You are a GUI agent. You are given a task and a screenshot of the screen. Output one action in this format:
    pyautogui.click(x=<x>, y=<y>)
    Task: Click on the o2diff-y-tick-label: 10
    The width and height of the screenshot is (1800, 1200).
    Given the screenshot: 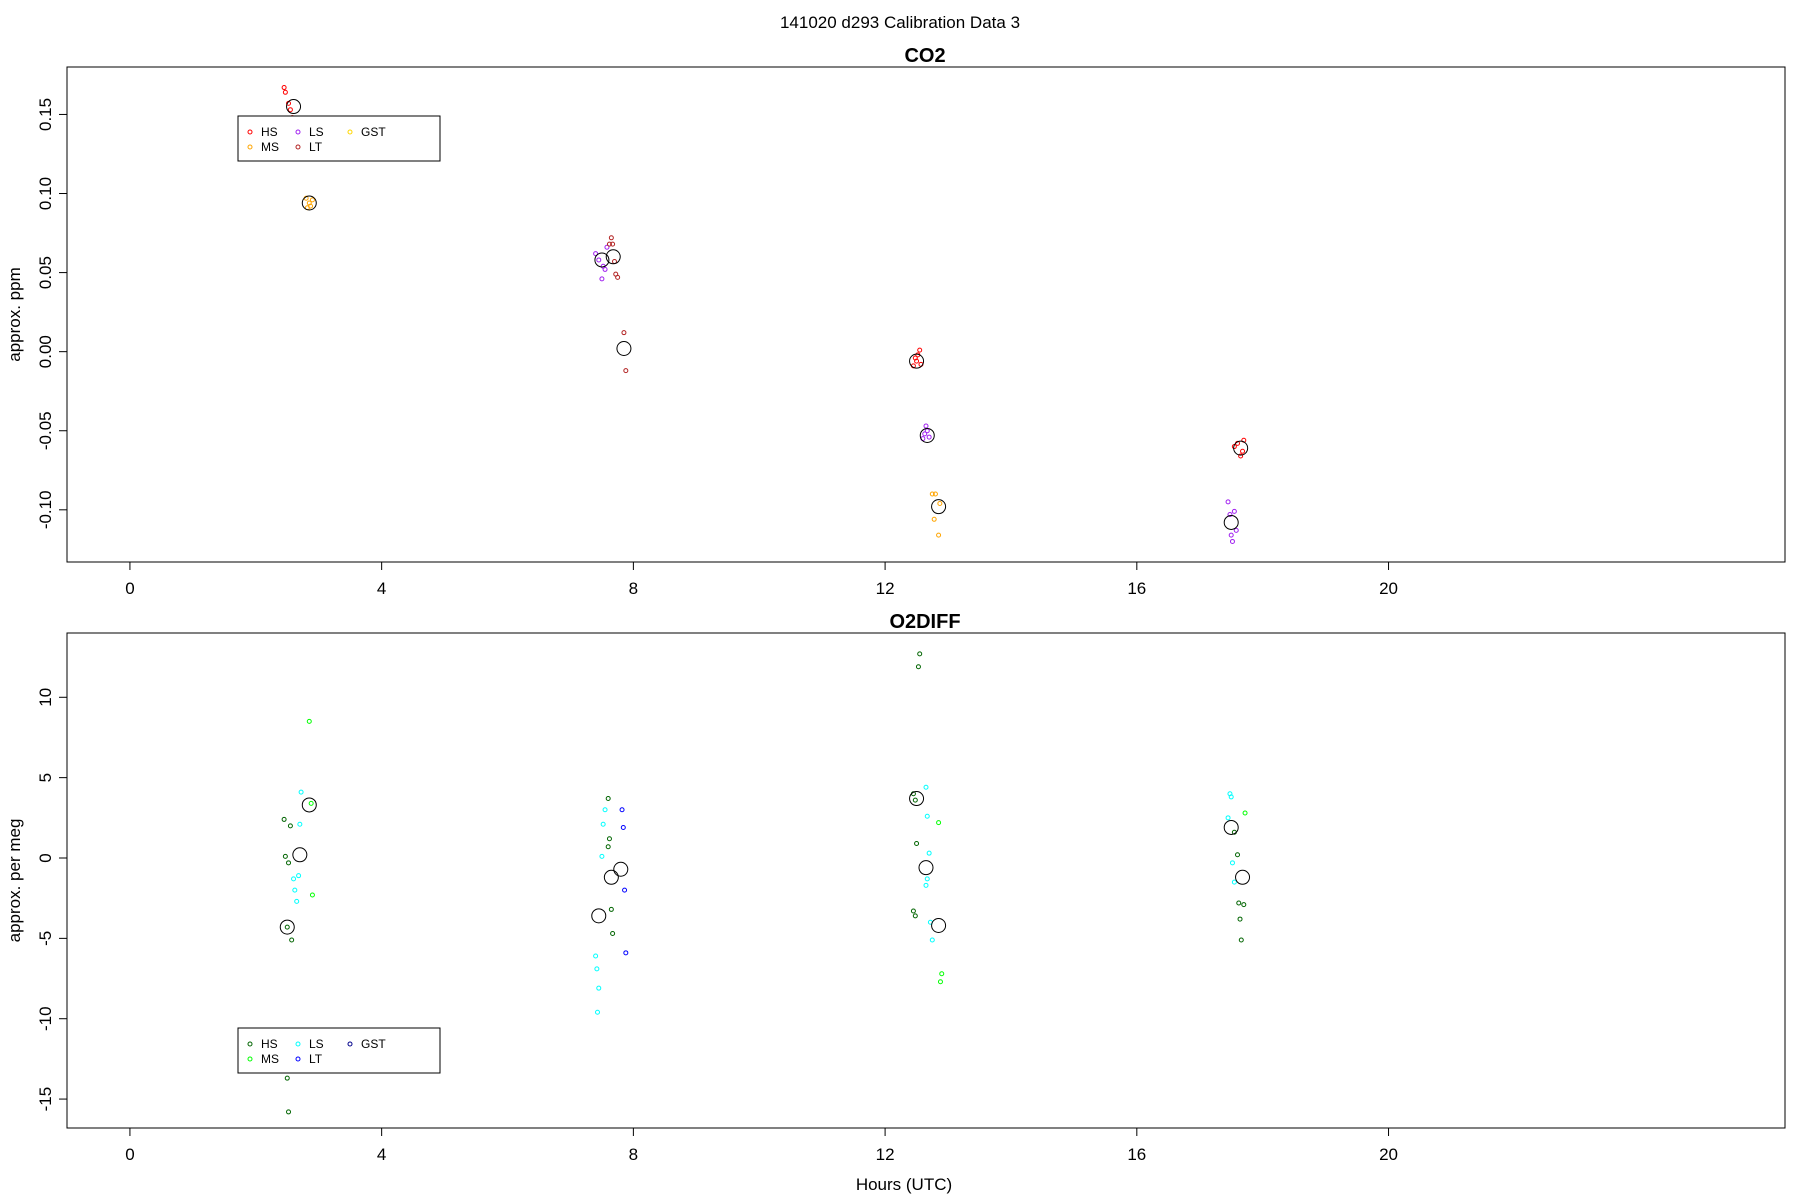 What is the action you would take?
    pyautogui.click(x=45, y=697)
    